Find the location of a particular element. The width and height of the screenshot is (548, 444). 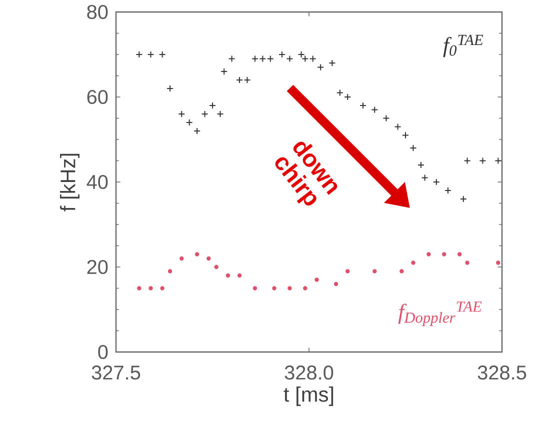

y-tick-label: 20 is located at coordinates (97, 267).